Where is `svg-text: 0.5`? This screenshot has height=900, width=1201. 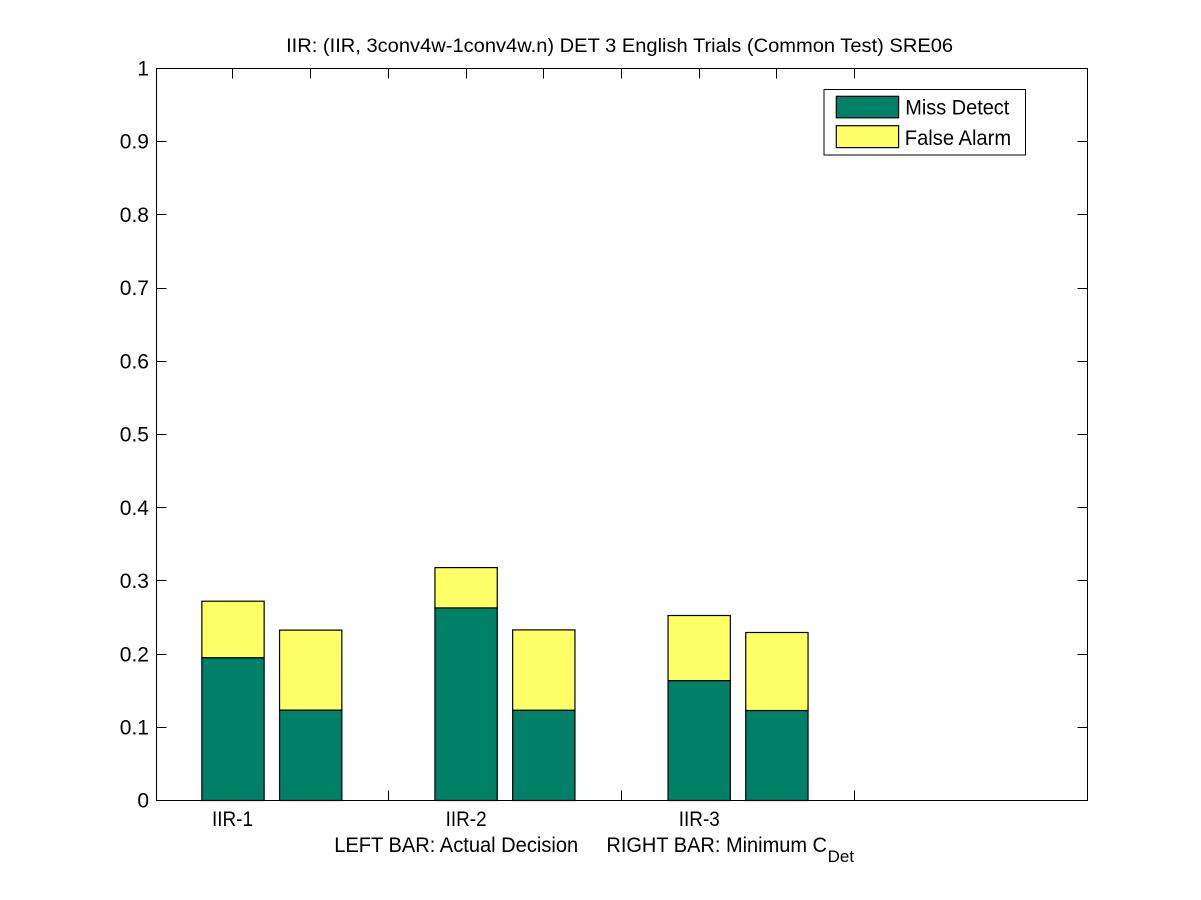 svg-text: 0.5 is located at coordinates (134, 435).